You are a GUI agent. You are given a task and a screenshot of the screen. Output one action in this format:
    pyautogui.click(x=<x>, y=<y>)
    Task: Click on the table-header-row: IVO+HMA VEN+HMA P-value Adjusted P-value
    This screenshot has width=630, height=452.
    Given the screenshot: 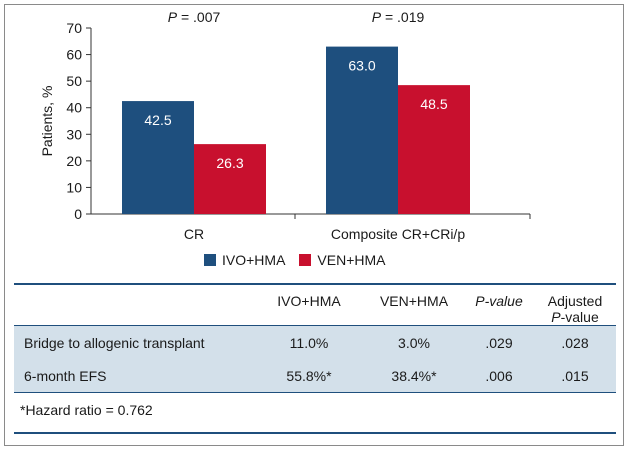 What is the action you would take?
    pyautogui.click(x=315, y=305)
    